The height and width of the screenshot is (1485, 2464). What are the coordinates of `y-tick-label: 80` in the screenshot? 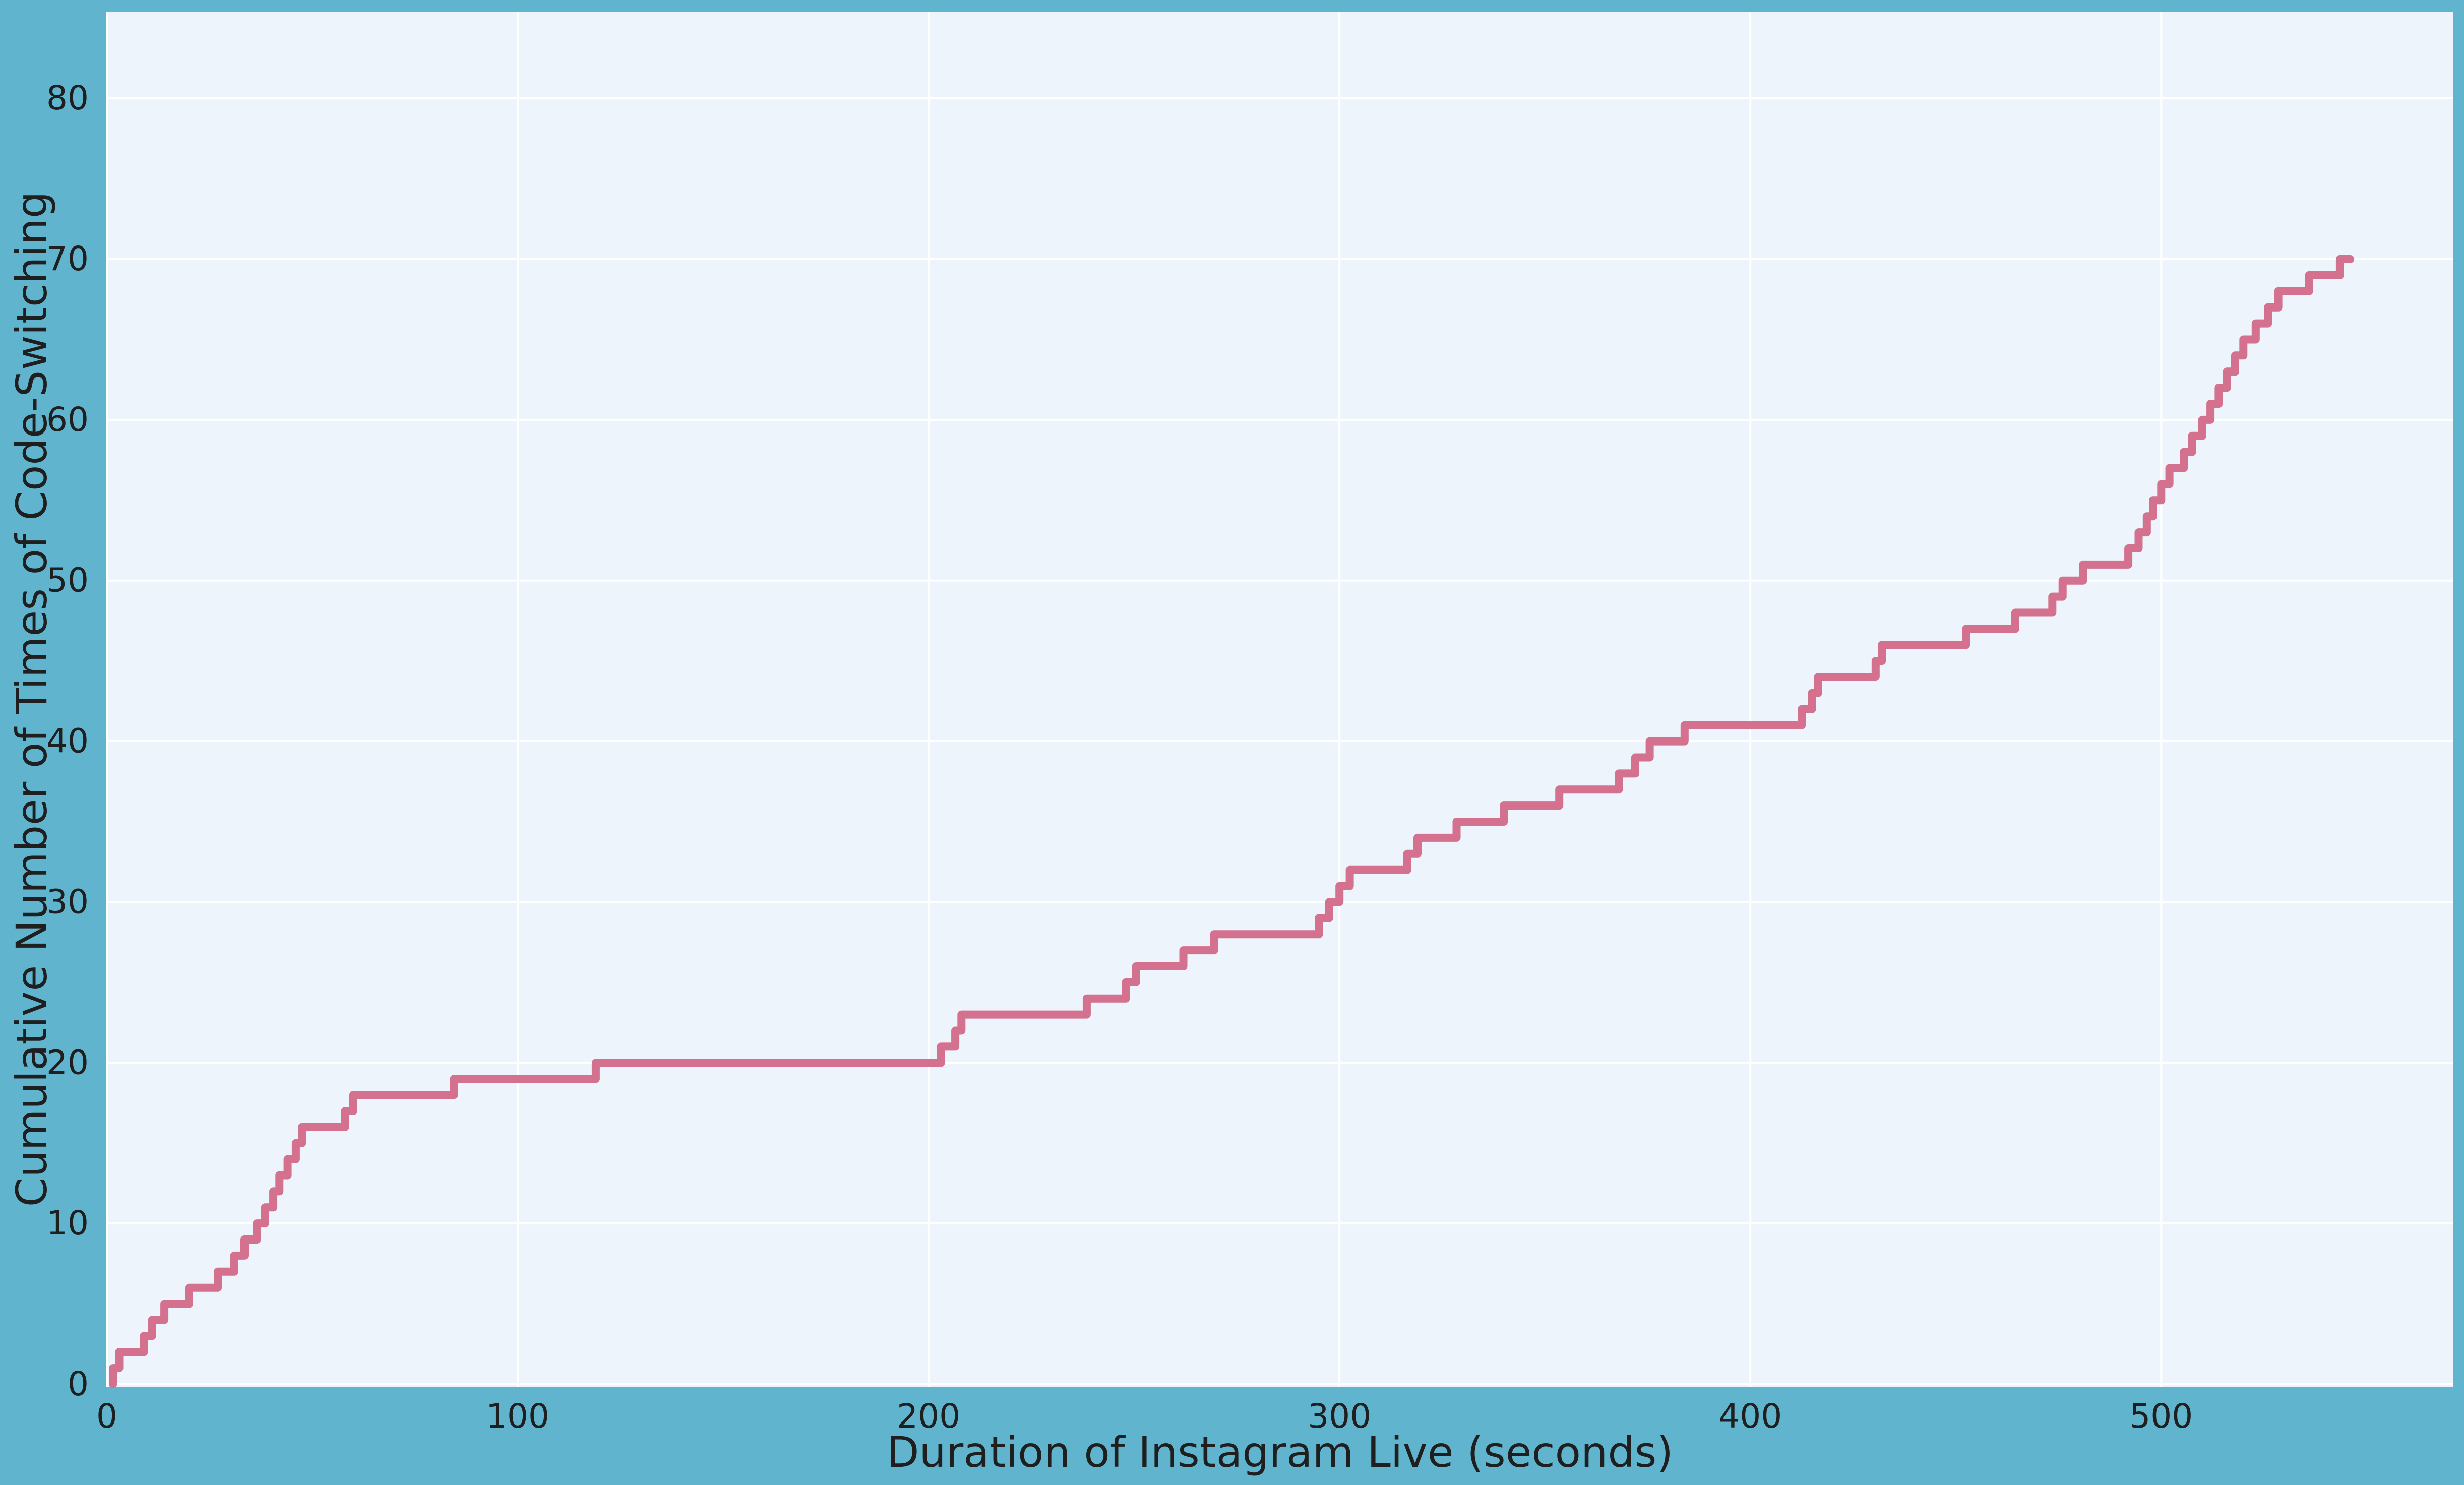 It's located at (67, 98).